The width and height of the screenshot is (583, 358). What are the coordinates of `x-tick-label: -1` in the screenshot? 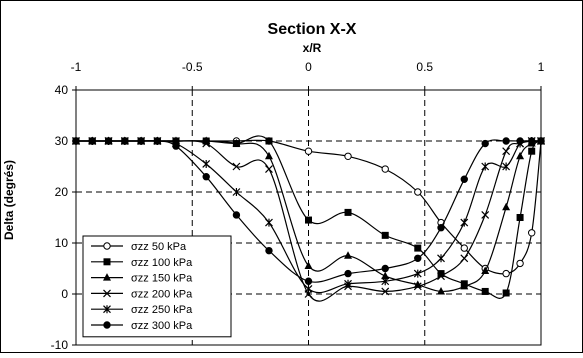 It's located at (76, 67).